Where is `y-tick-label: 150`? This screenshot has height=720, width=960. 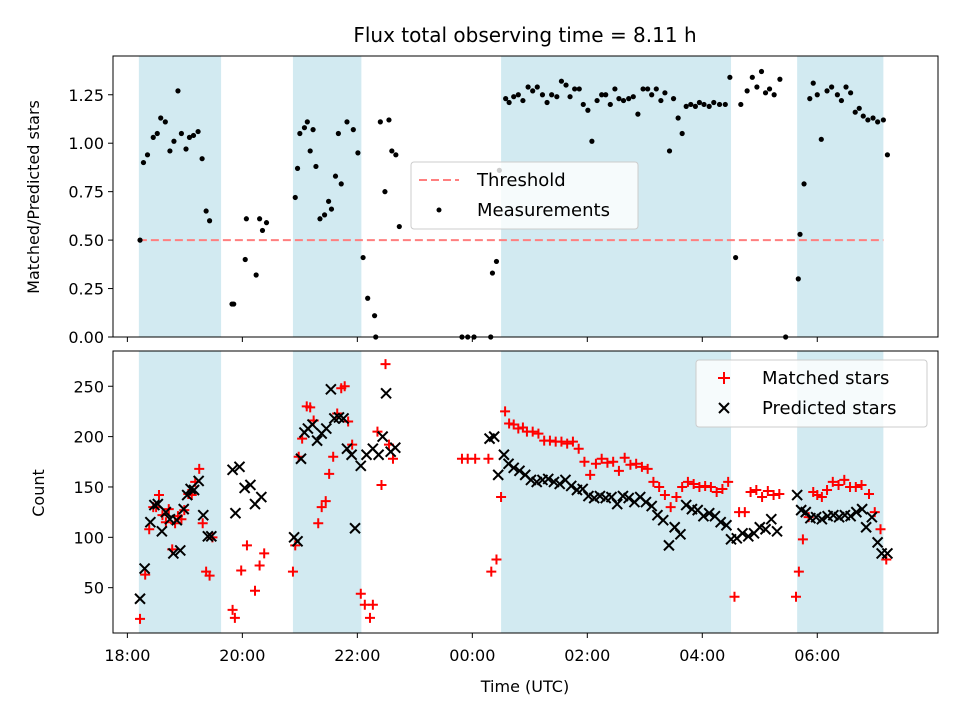 y-tick-label: 150 is located at coordinates (88, 487).